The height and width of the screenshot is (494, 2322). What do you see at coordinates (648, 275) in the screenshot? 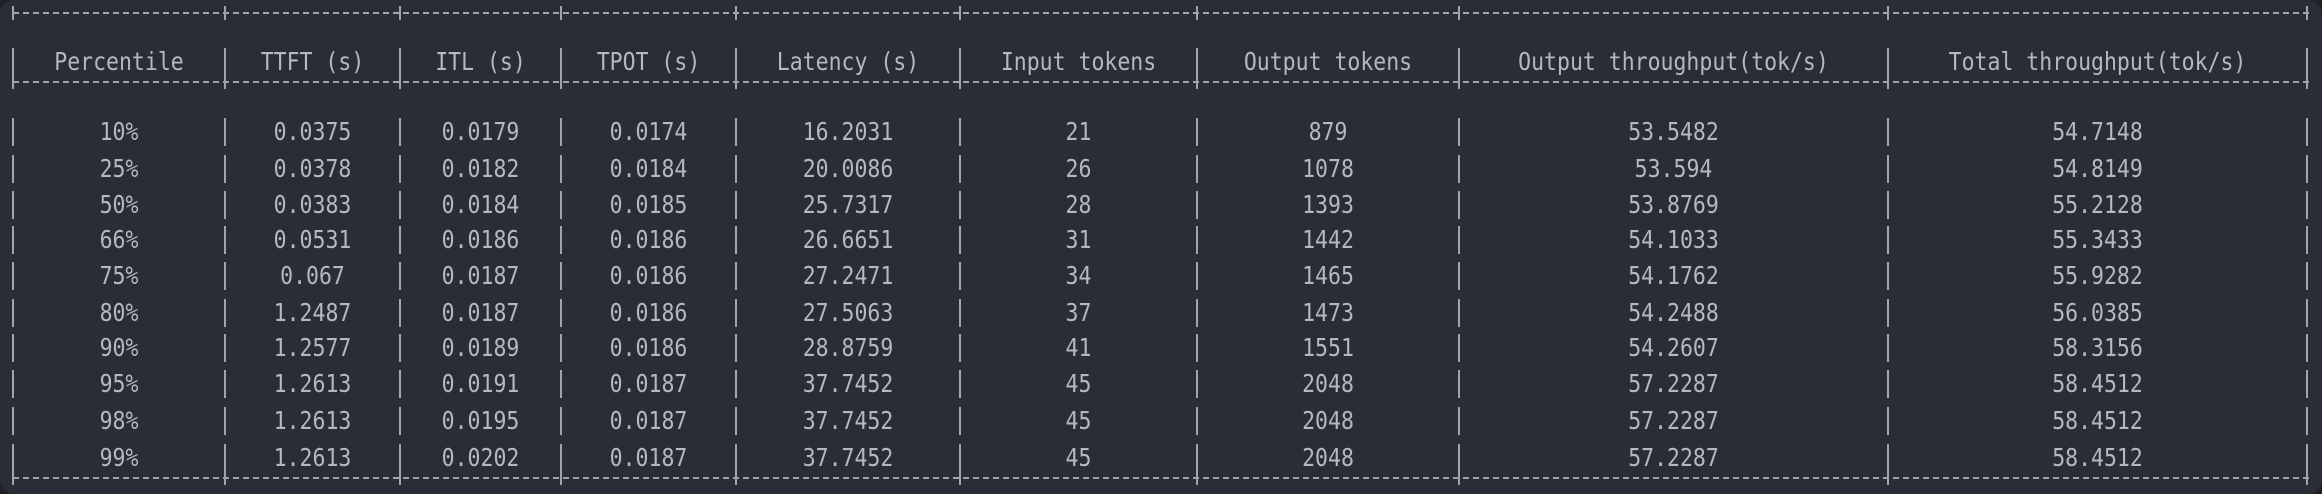
I see `table-cell: 0.0186` at bounding box center [648, 275].